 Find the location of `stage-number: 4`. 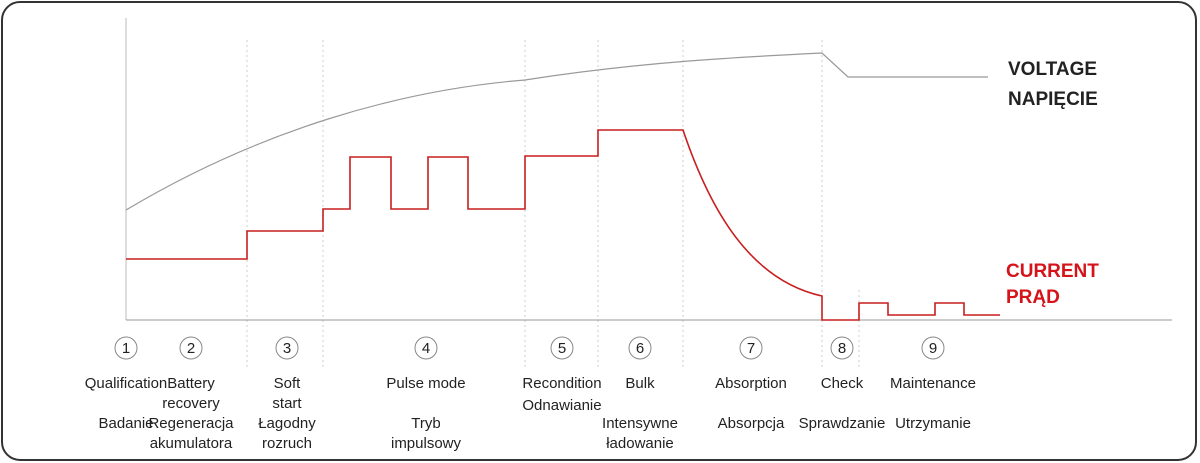

stage-number: 4 is located at coordinates (426, 348).